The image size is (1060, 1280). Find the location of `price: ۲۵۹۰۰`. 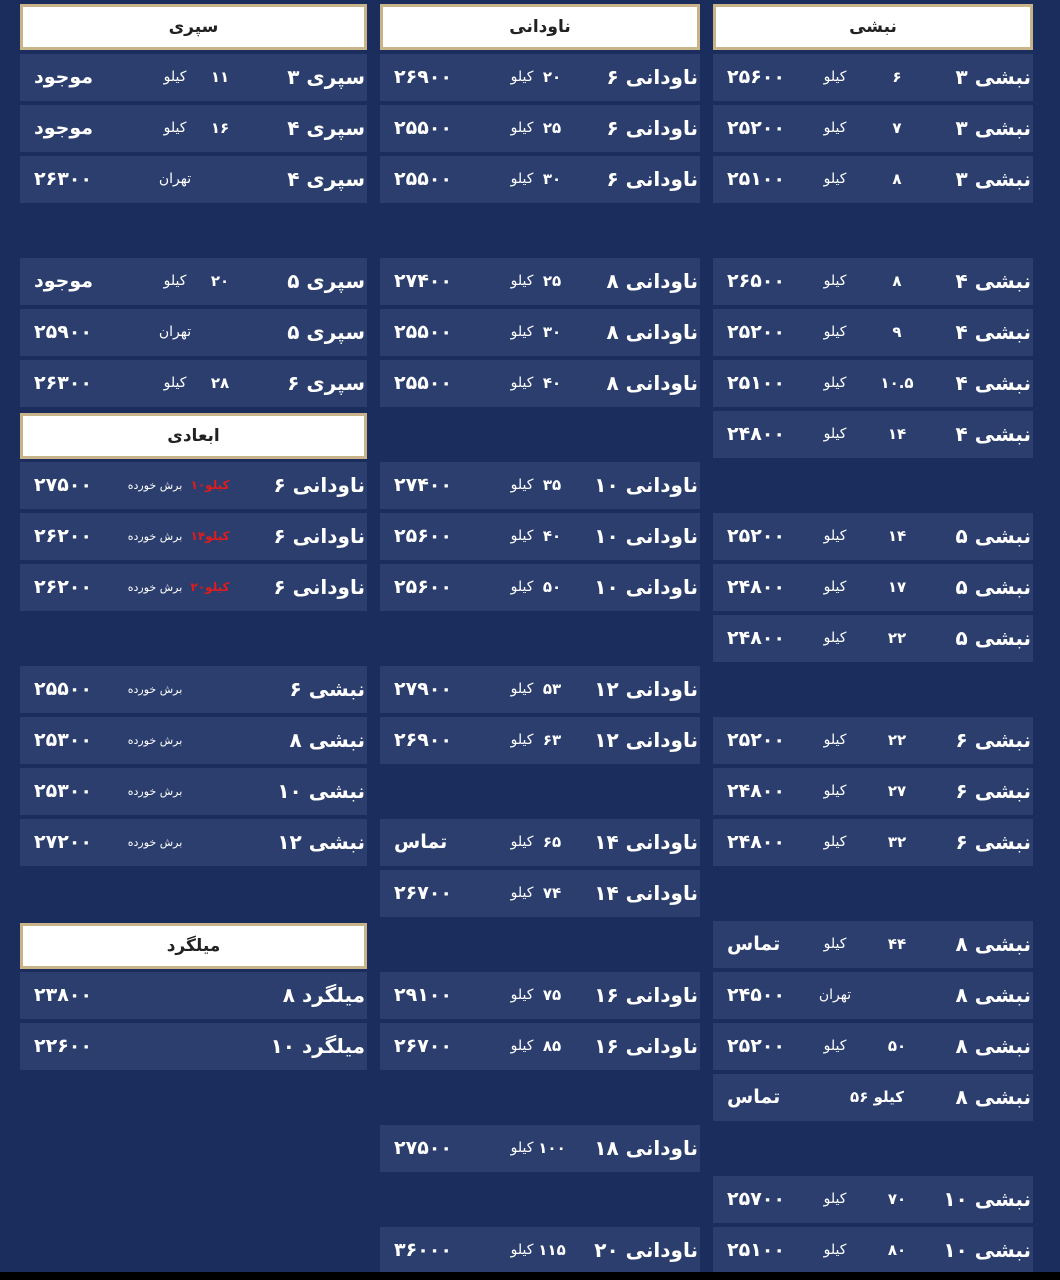

price: ۲۵۹۰۰ is located at coordinates (63, 332).